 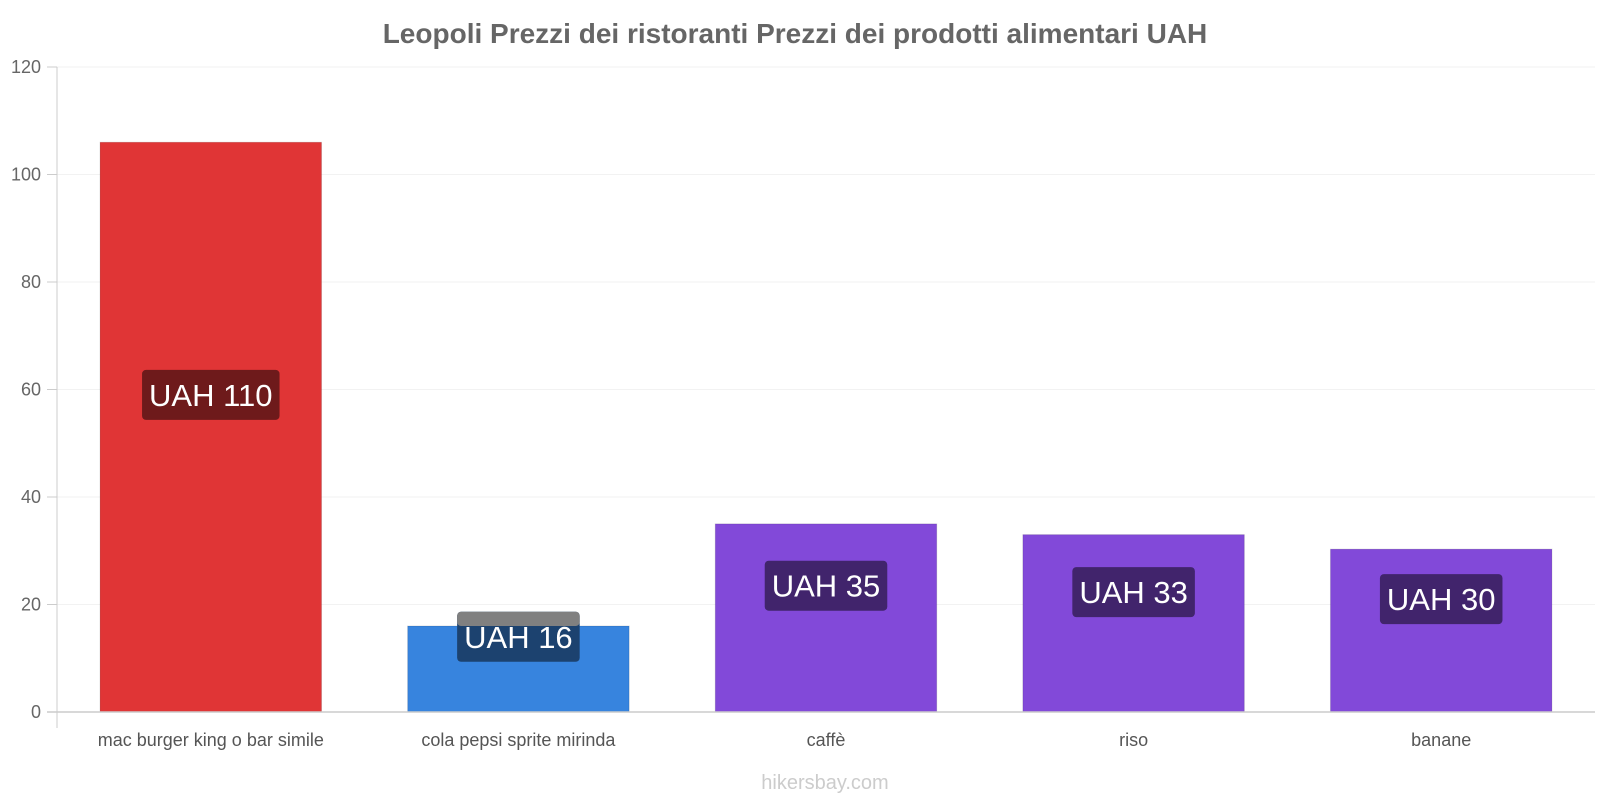 I want to click on data-label-text: UAH 110, so click(x=211, y=395).